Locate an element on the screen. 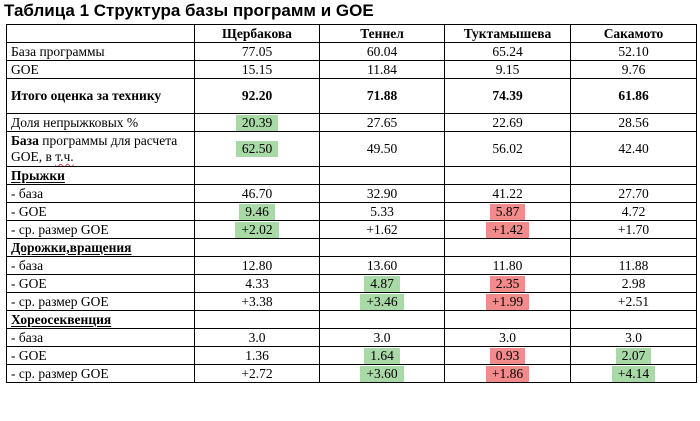 Image resolution: width=700 pixels, height=421 pixels. table-title: Таблица 1 Структура базы программ и GOE is located at coordinates (189, 10).